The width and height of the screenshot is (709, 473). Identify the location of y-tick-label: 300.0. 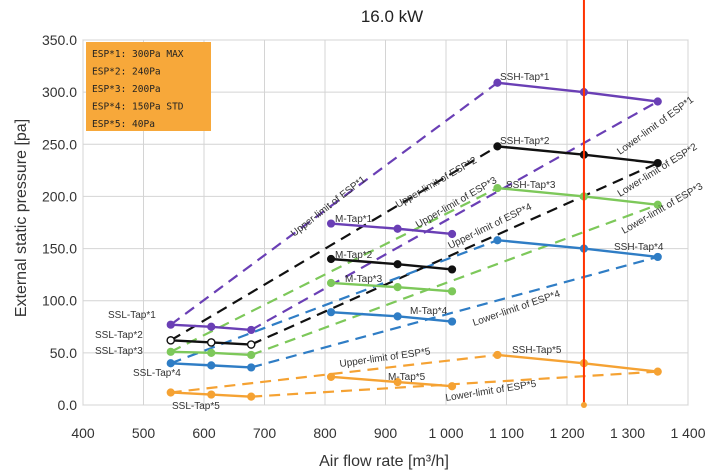
(59, 92).